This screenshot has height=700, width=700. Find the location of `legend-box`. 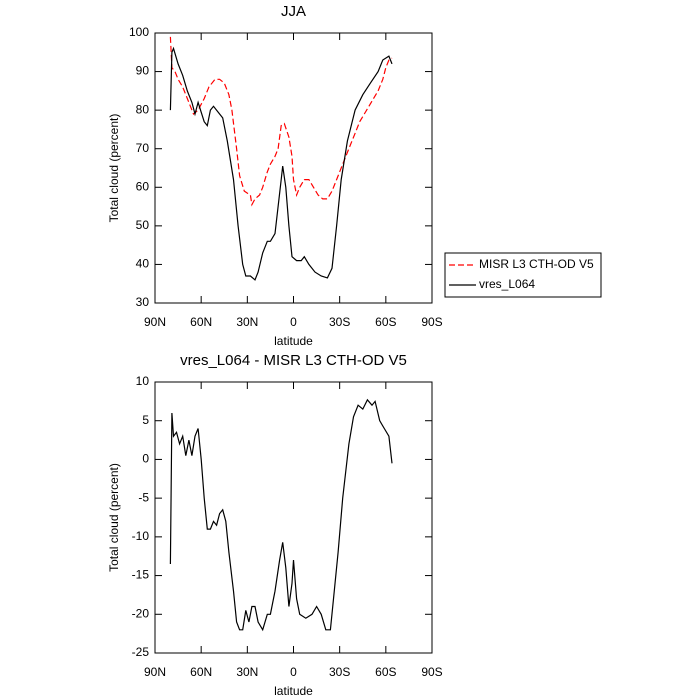

legend-box is located at coordinates (523, 275).